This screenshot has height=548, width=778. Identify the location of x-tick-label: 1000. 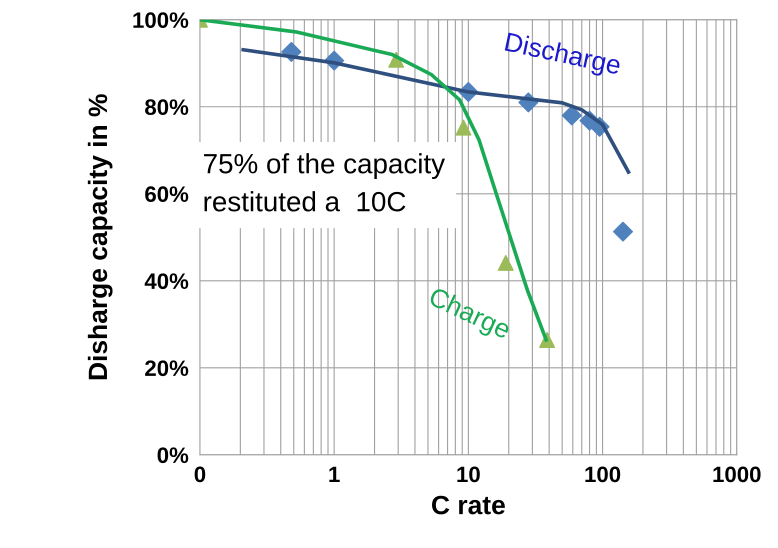
(737, 474).